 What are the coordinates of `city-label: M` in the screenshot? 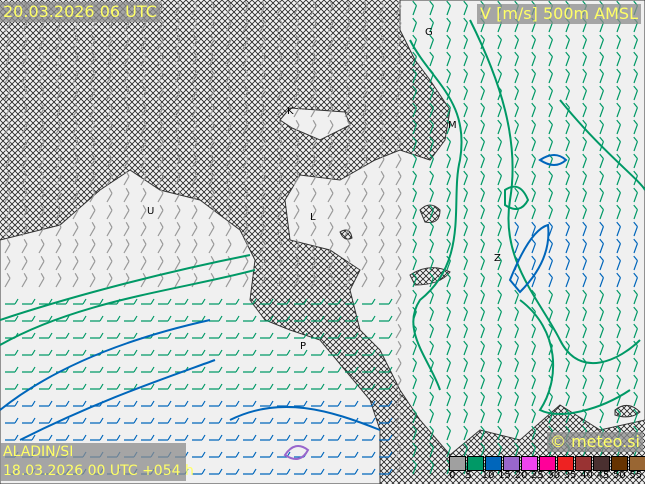 It's located at (452, 125).